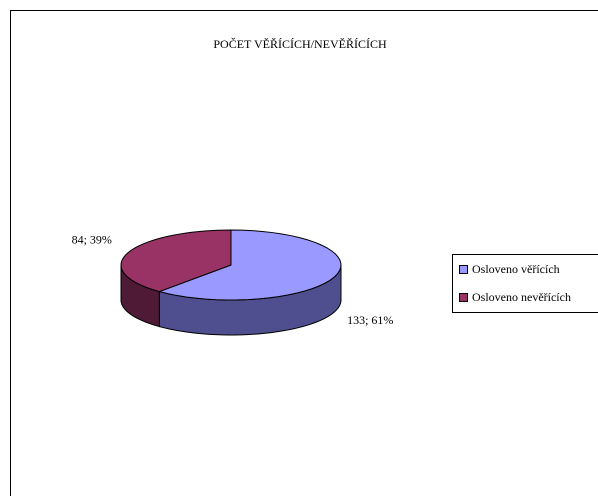  I want to click on legend-label: Osloveno věřících, so click(516, 269).